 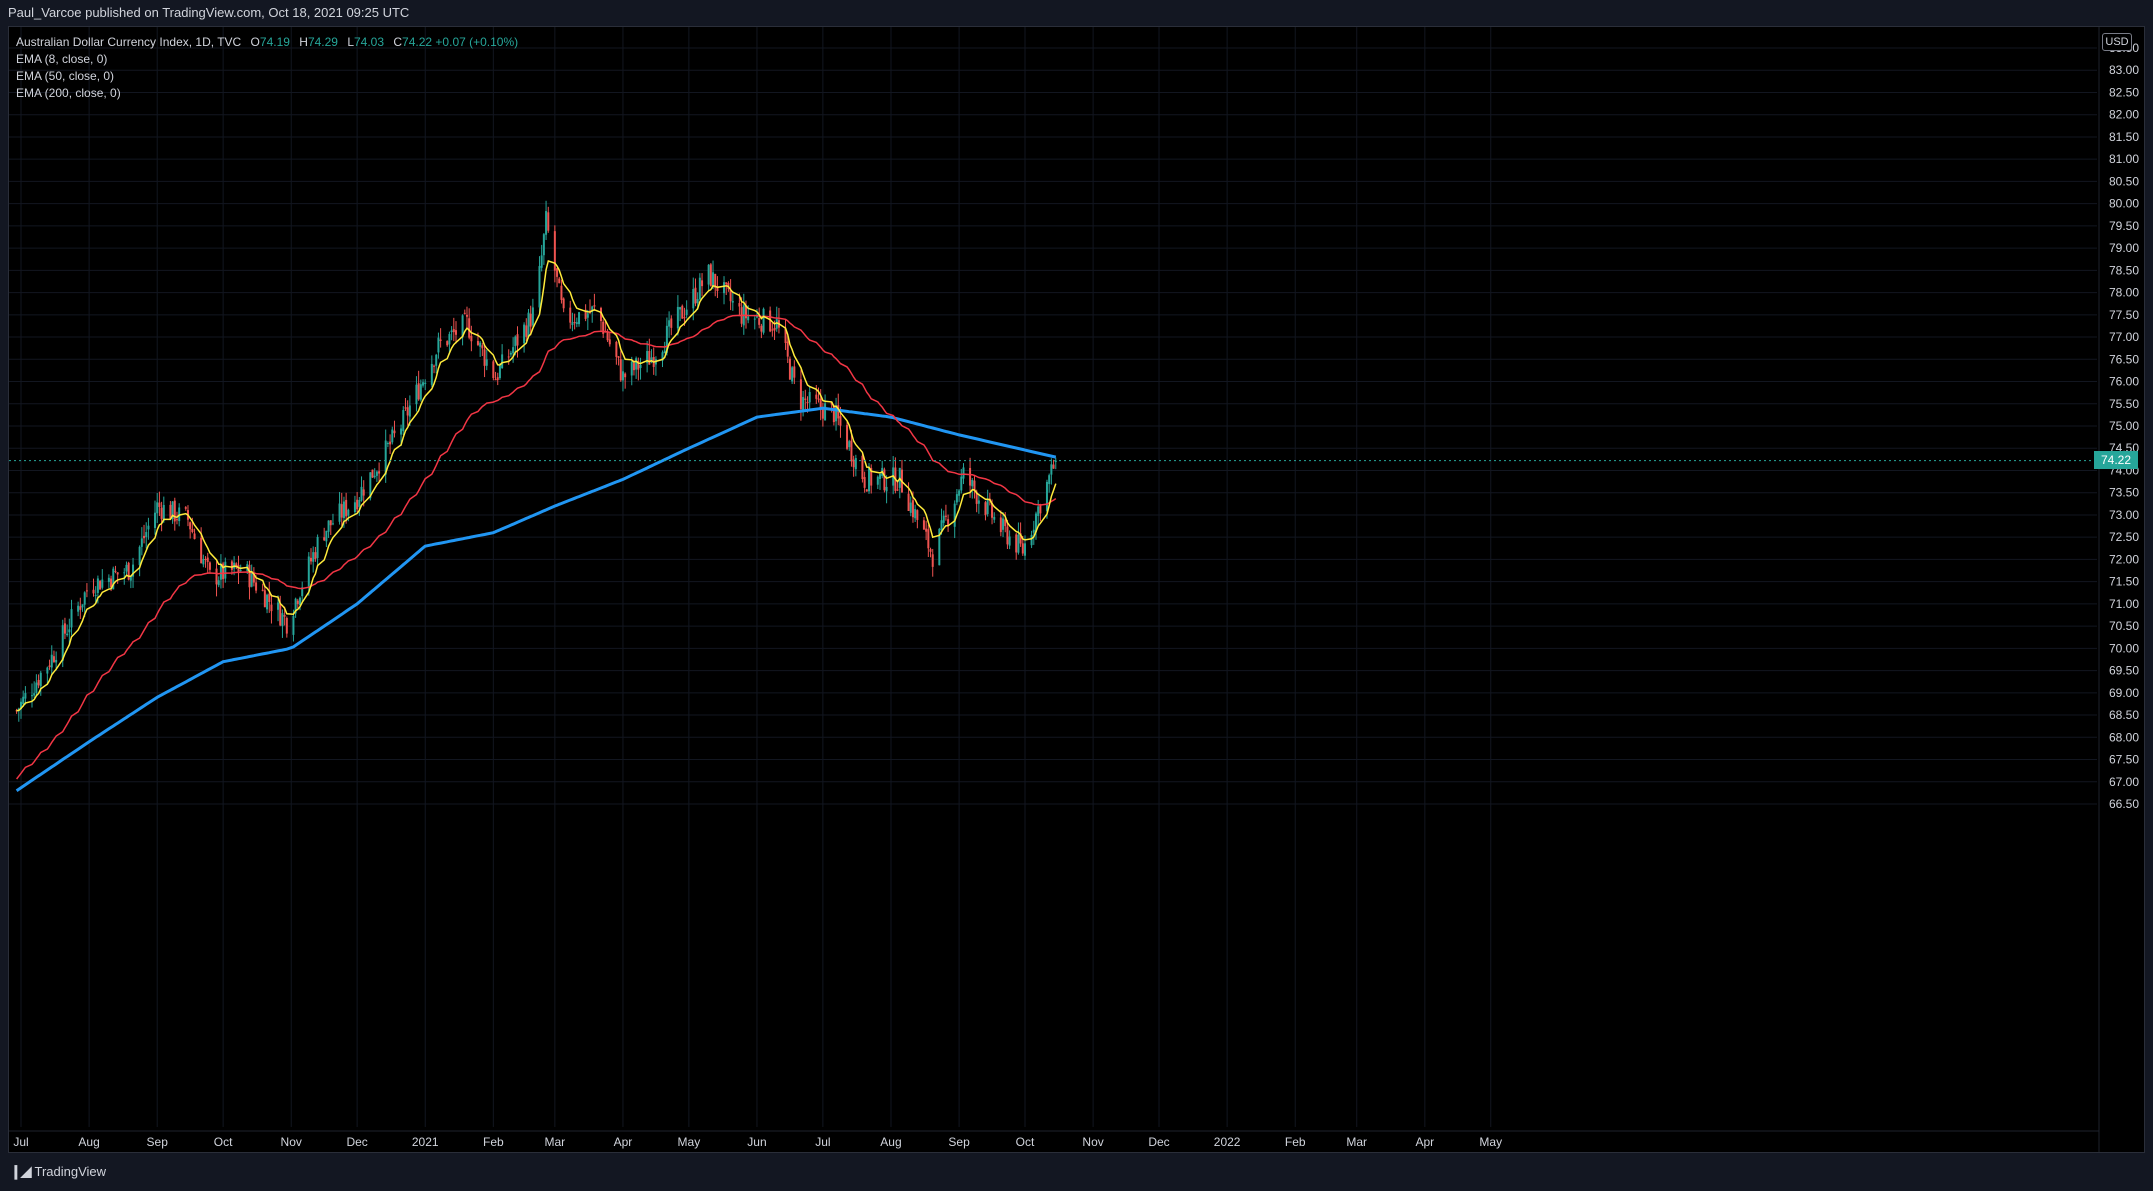 What do you see at coordinates (88, 1142) in the screenshot?
I see `x-tick-label: Aug` at bounding box center [88, 1142].